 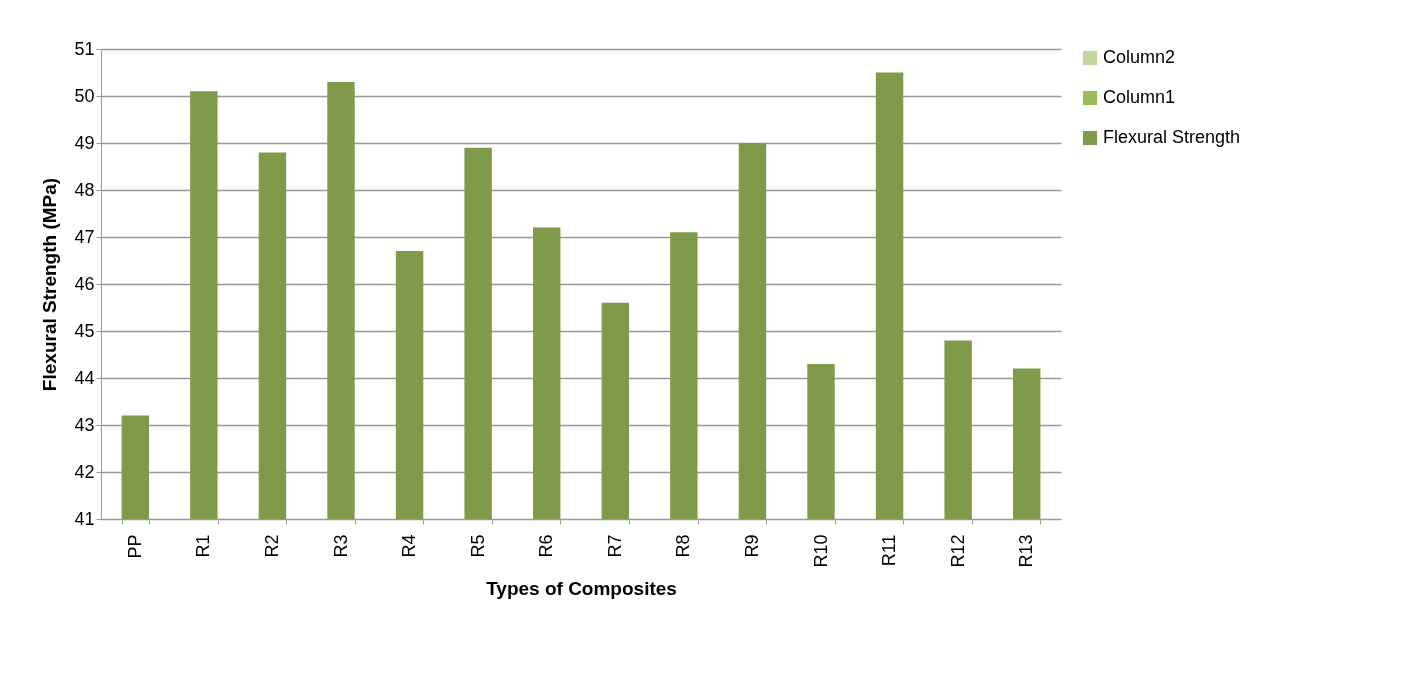 What do you see at coordinates (50, 284) in the screenshot?
I see `y-axis-title: Flexural Strength (MPa)` at bounding box center [50, 284].